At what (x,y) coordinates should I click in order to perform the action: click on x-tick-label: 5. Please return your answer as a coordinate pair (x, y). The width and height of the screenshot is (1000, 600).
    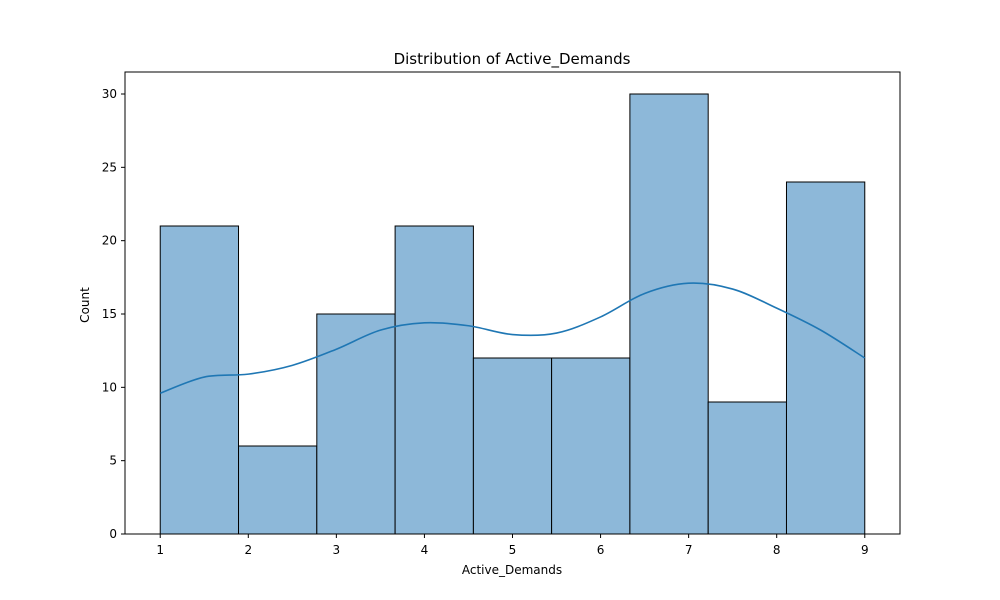
    Looking at the image, I should click on (513, 550).